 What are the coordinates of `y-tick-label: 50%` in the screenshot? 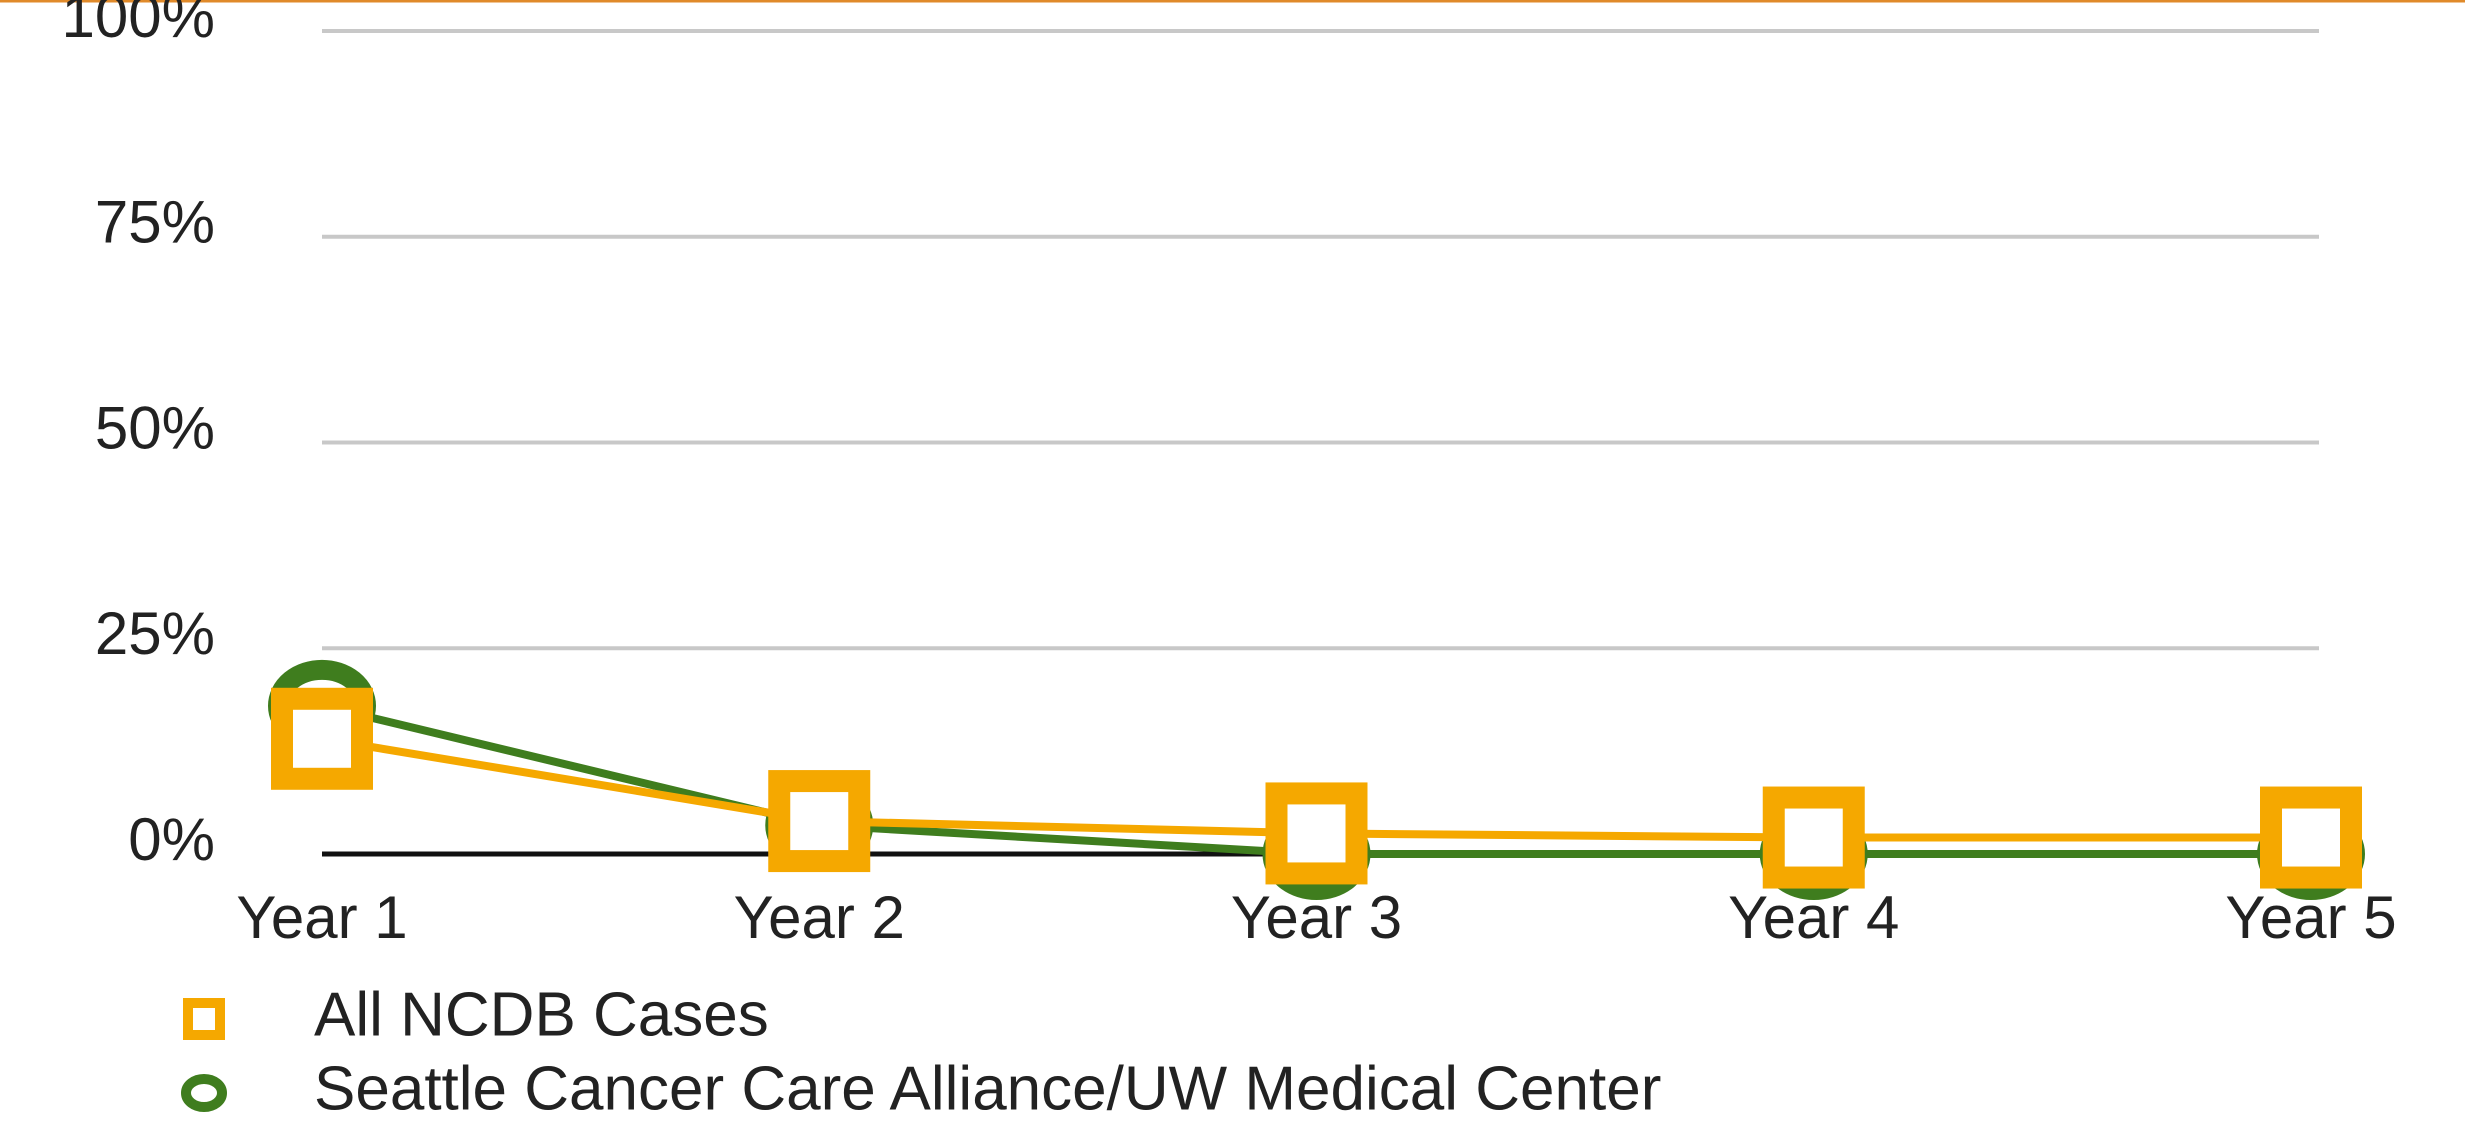 It's located at (155, 427).